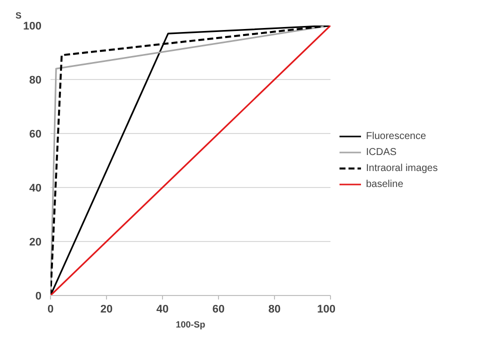 This screenshot has height=345, width=480. Describe the element at coordinates (218, 310) in the screenshot. I see `x-tick-label: 60` at that location.